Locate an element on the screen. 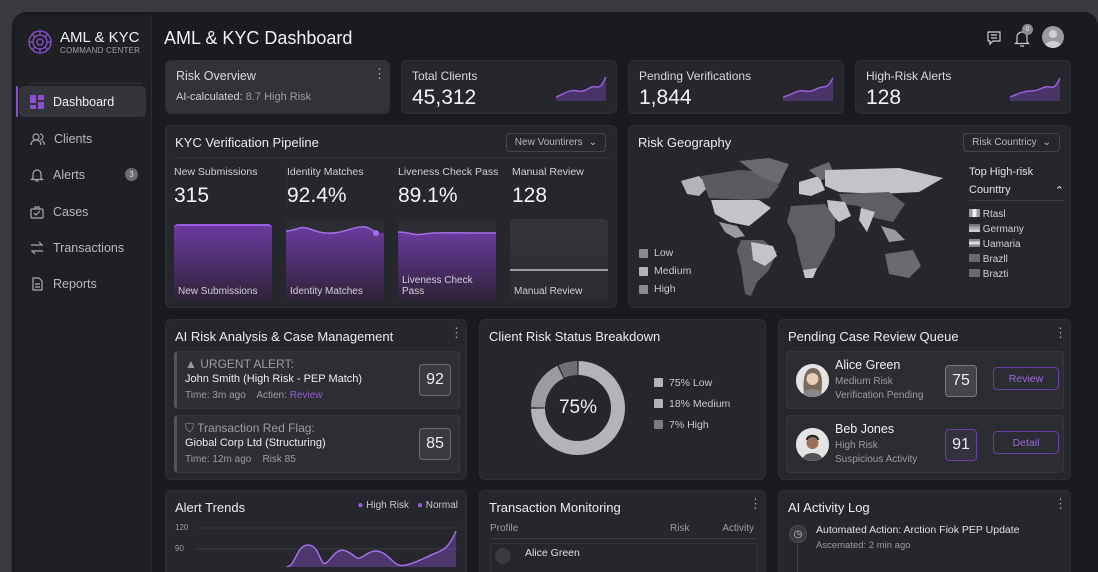 Image resolution: width=1098 pixels, height=572 pixels. user-avatar is located at coordinates (1053, 37).